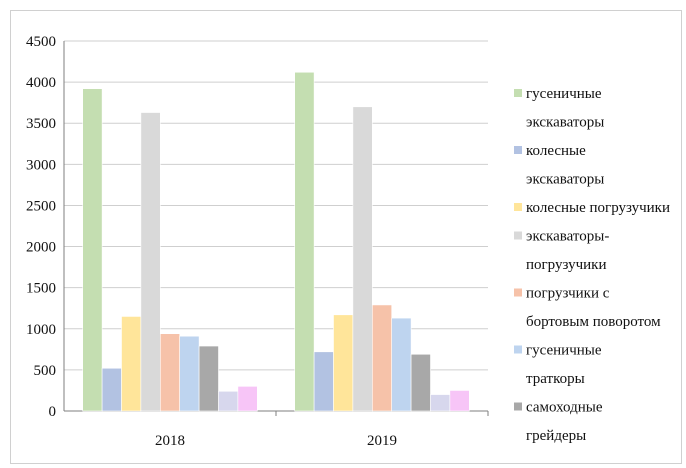  What do you see at coordinates (343, 363) in the screenshot?
I see `bar-2-2019` at bounding box center [343, 363].